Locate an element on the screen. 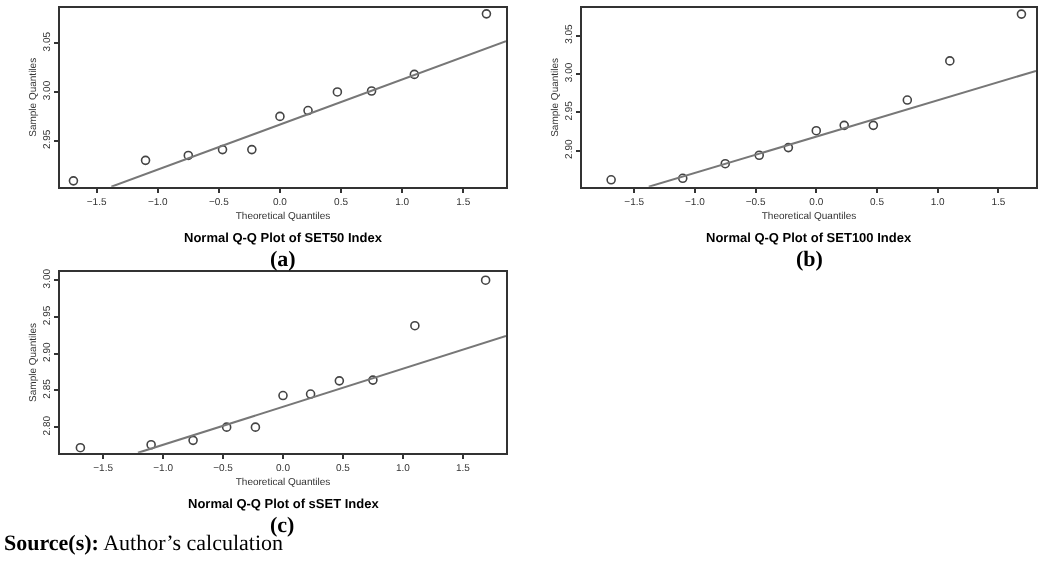 This screenshot has width=1040, height=570. text: (c) is located at coordinates (283, 526).